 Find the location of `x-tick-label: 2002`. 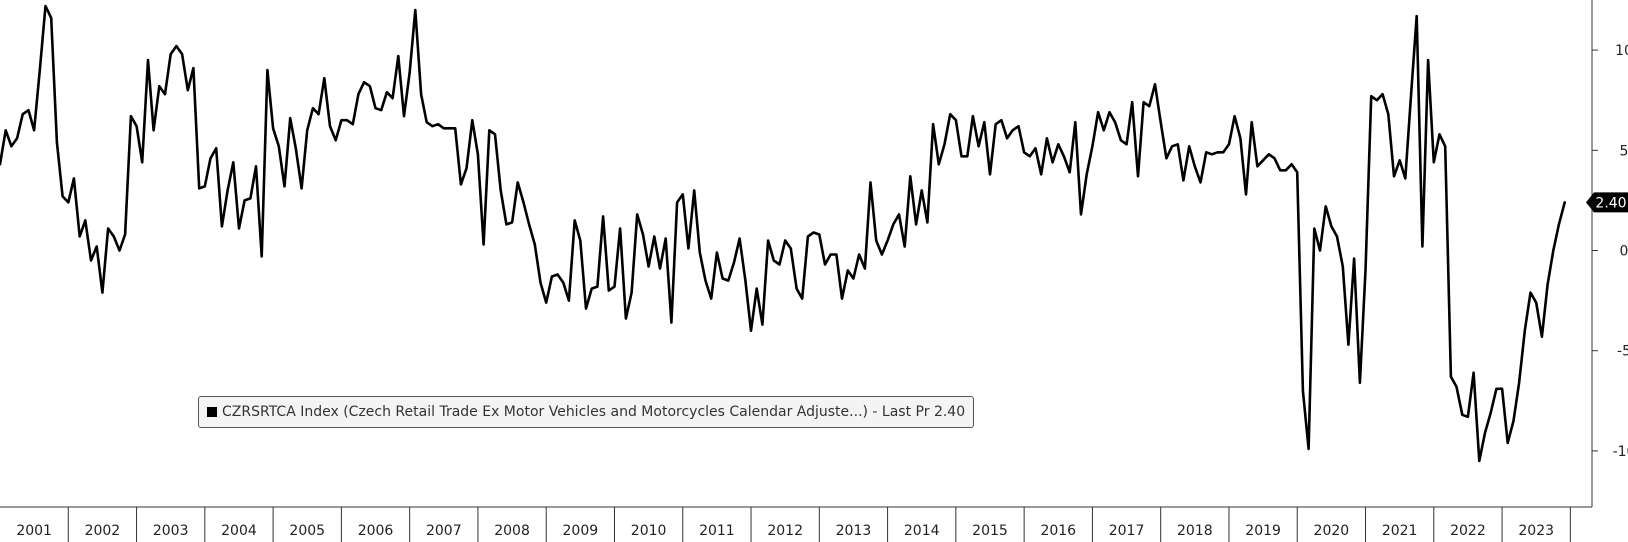

x-tick-label: 2002 is located at coordinates (103, 531).